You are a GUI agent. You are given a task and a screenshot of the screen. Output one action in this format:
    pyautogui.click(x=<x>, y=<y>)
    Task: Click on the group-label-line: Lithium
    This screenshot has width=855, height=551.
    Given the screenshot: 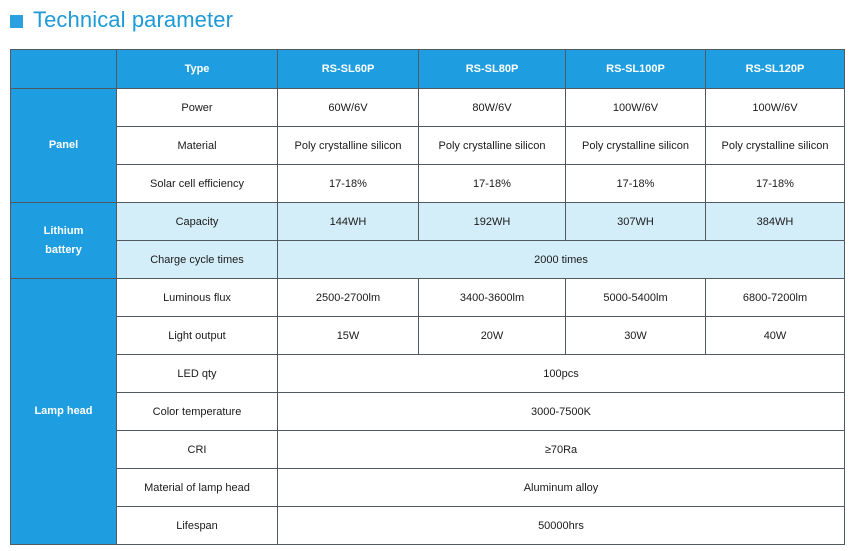 What is the action you would take?
    pyautogui.click(x=63, y=230)
    